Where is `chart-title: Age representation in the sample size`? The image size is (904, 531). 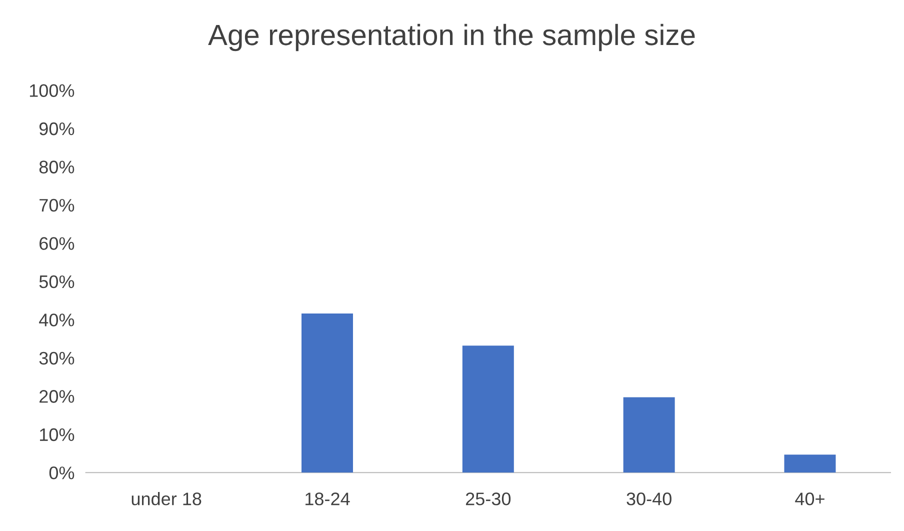 chart-title: Age representation in the sample size is located at coordinates (451, 38).